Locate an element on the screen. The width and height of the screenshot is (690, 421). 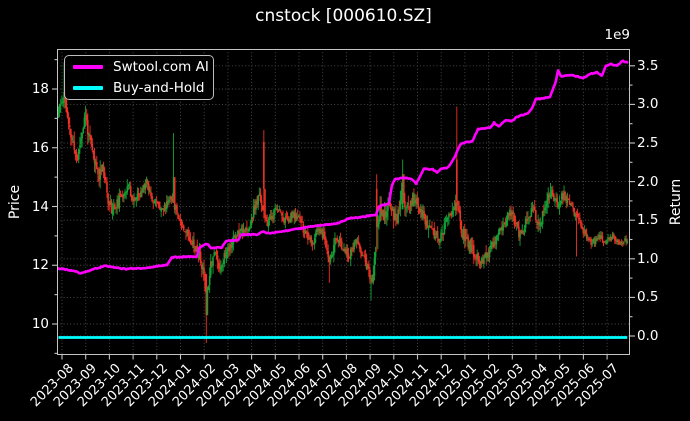
legend-item-buyhold: Buy-and-Hold is located at coordinates (139, 88).